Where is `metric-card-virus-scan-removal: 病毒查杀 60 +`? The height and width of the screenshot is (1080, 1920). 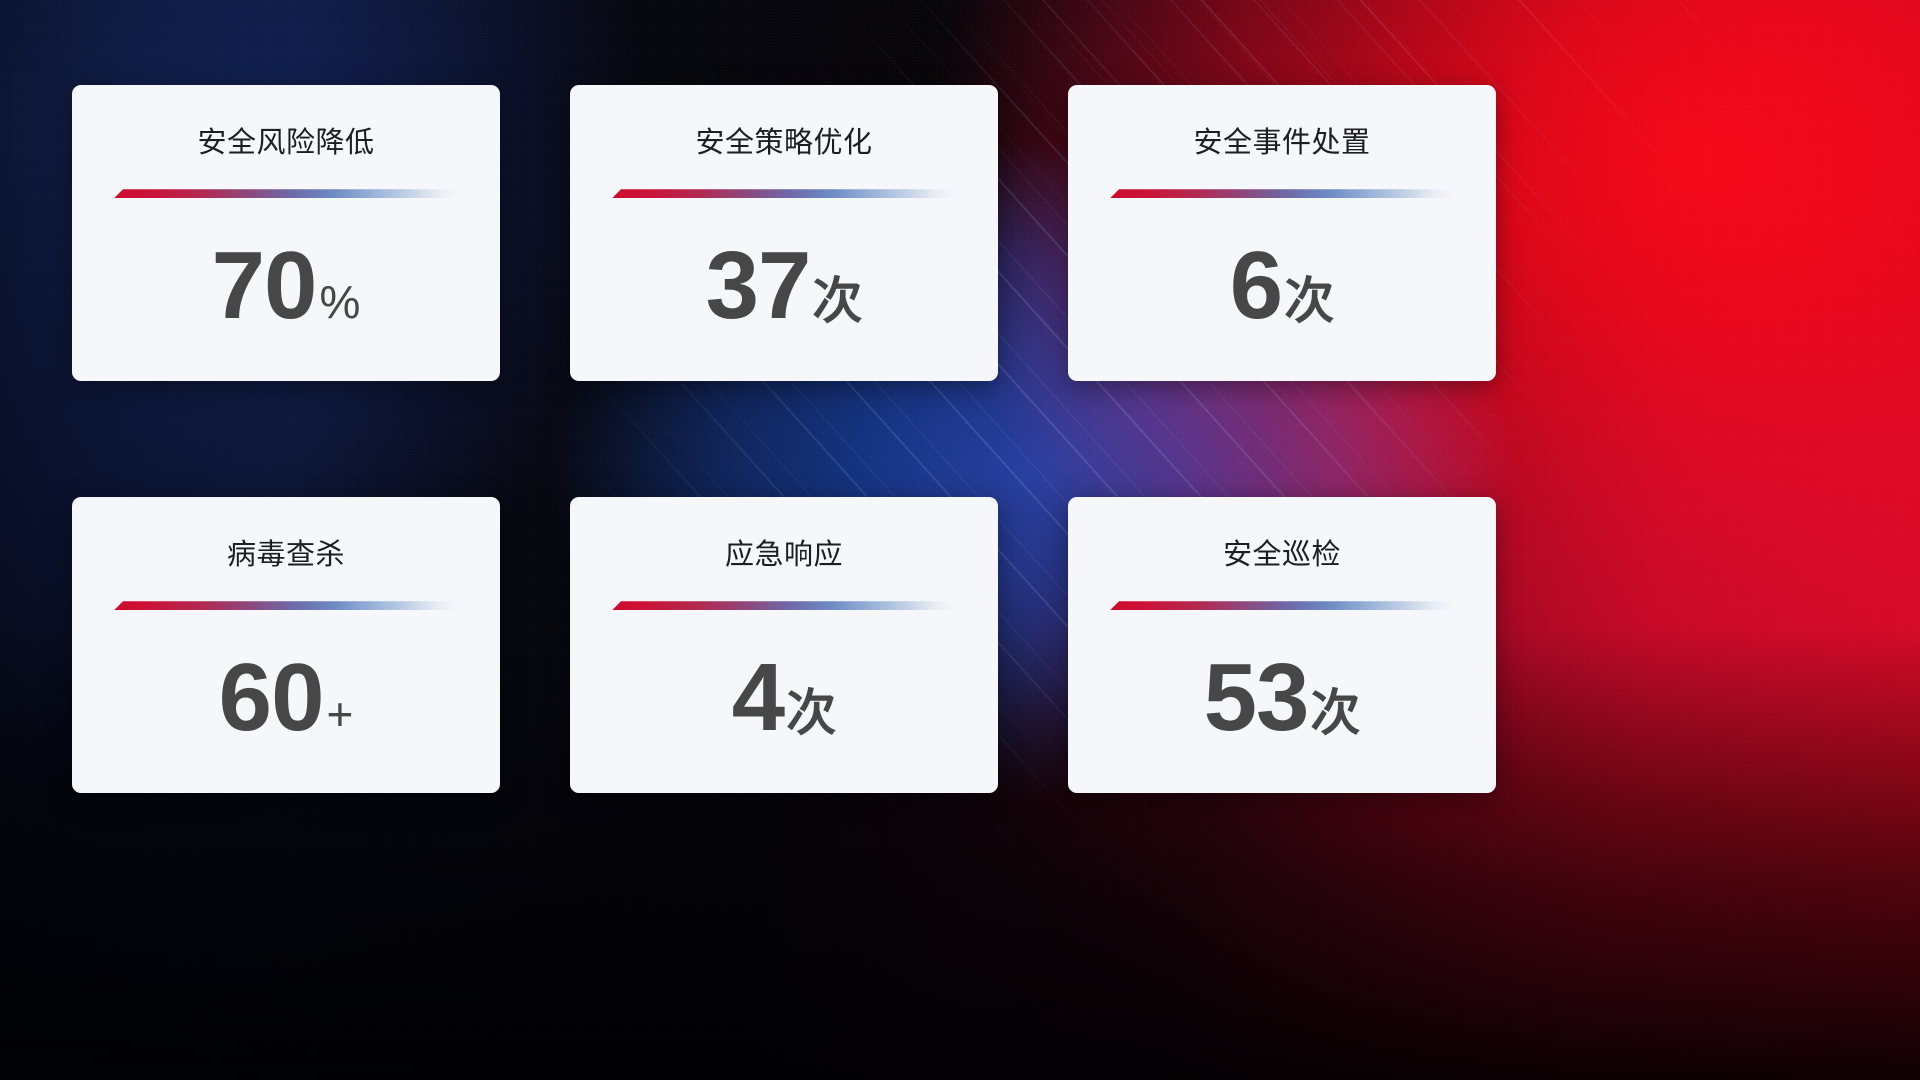
metric-card-virus-scan-removal: 病毒查杀 60 + is located at coordinates (286, 645).